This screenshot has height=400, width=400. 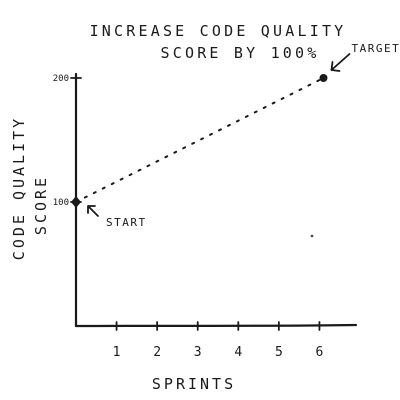 What do you see at coordinates (218, 31) in the screenshot?
I see `chart-title-line-1: INCREASE CODE QUALITY` at bounding box center [218, 31].